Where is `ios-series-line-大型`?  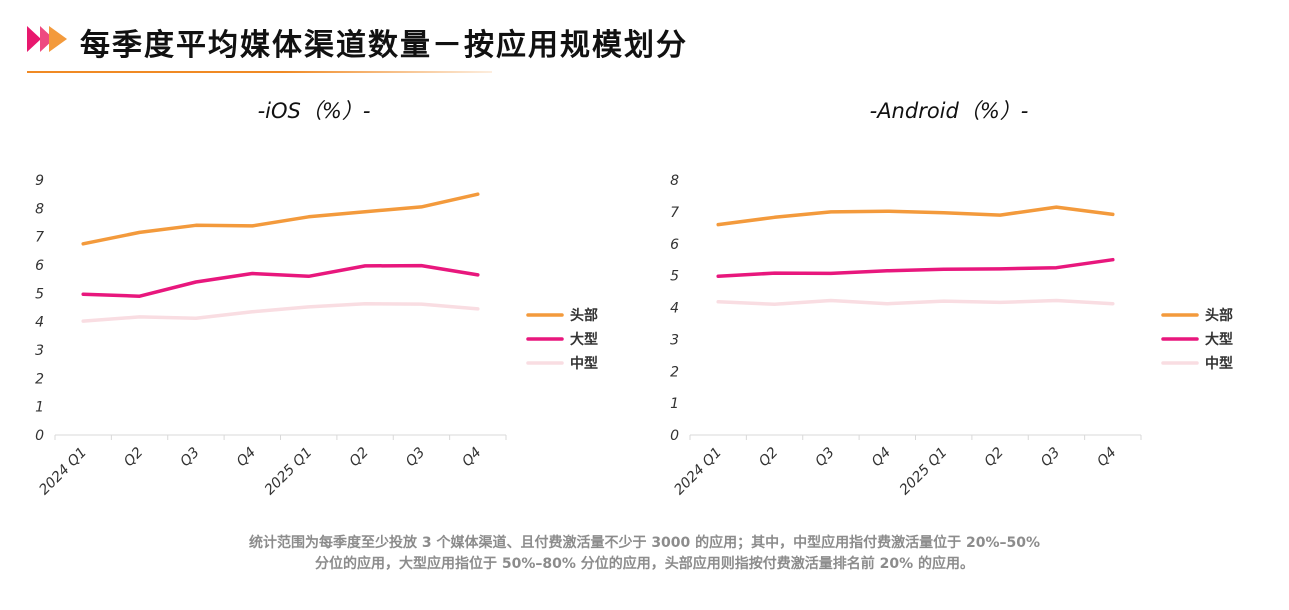
ios-series-line-大型 is located at coordinates (280, 280).